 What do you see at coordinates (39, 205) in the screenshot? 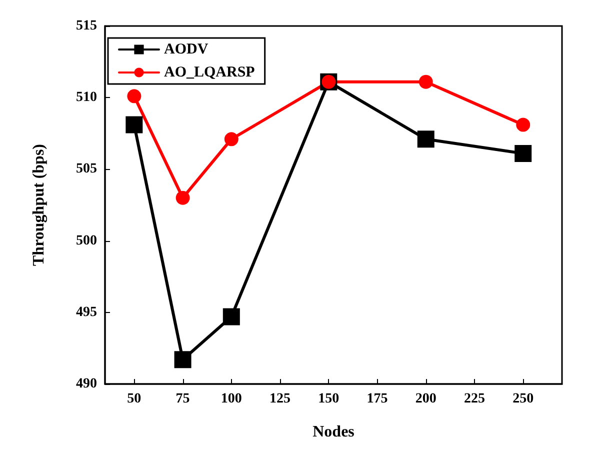
I see `y-axis-title: Throughput (bps)` at bounding box center [39, 205].